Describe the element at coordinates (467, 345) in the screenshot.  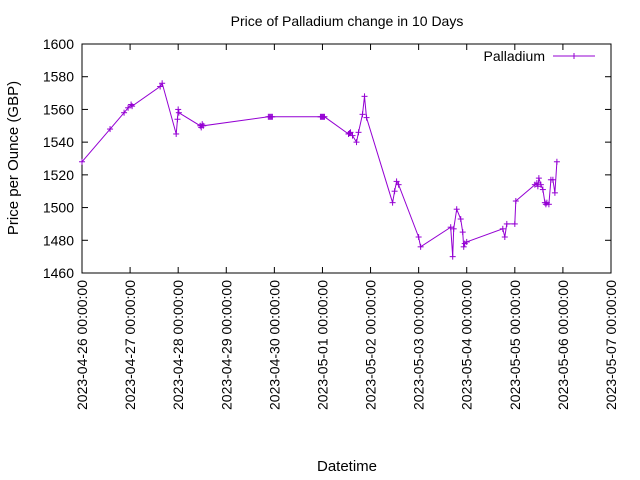
I see `x-tick-label: 2023-05-04 00:00:00` at that location.